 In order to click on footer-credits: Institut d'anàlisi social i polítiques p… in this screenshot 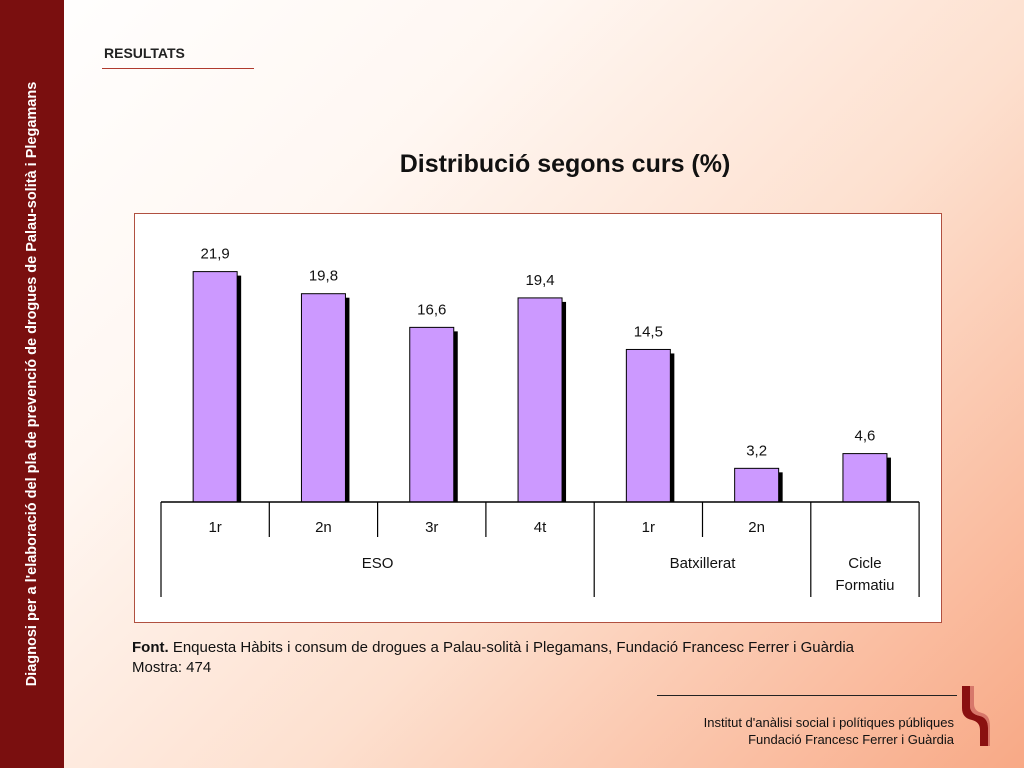, I will do `click(829, 731)`.